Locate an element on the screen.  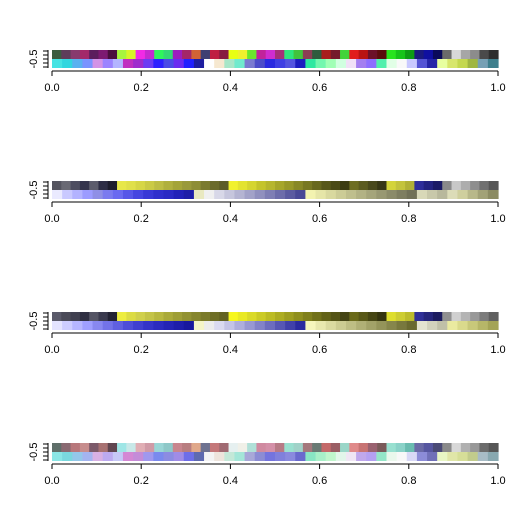
strip-panel-3: 0.0 0.2 0.4 0.6 0.8 1.0 -0.5 is located at coordinates (267, 334).